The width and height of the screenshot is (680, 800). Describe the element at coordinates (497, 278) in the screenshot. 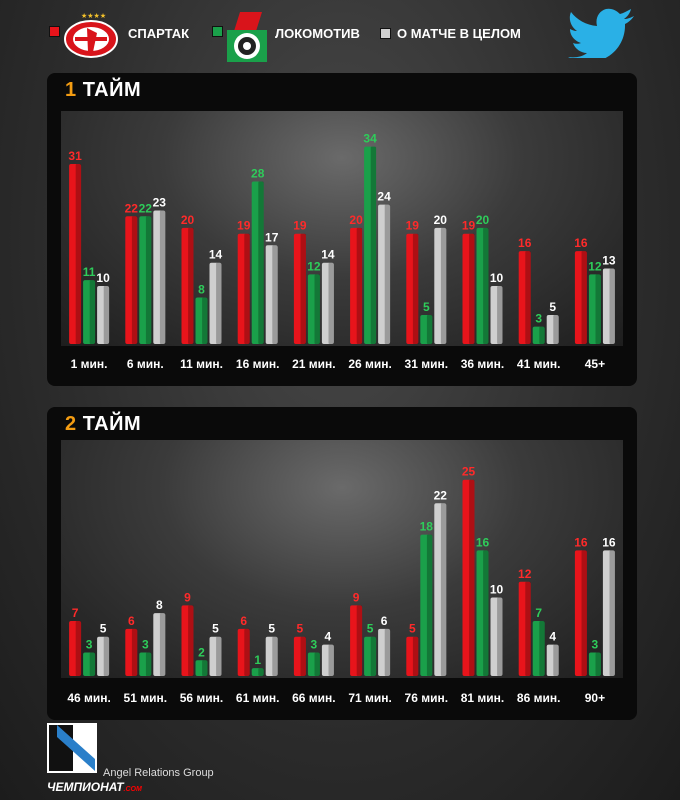

I see `data-label: 10` at that location.